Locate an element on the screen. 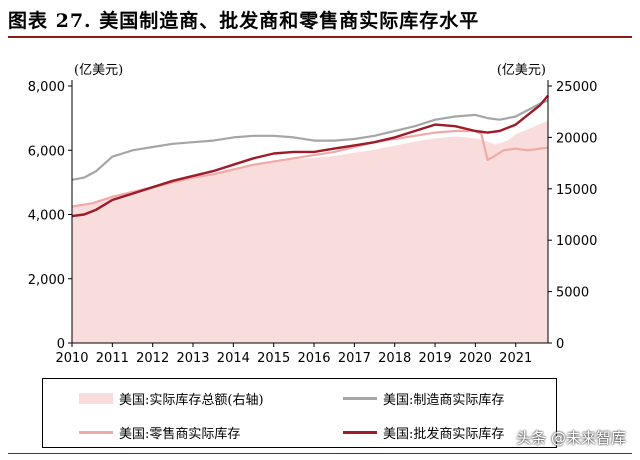  x-tick-label: 2016 is located at coordinates (313, 358).